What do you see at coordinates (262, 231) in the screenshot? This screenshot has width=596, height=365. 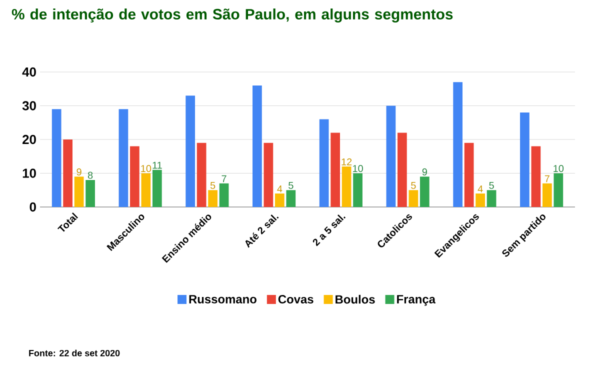 I see `x-tick-label: Até 2 sal.` at bounding box center [262, 231].